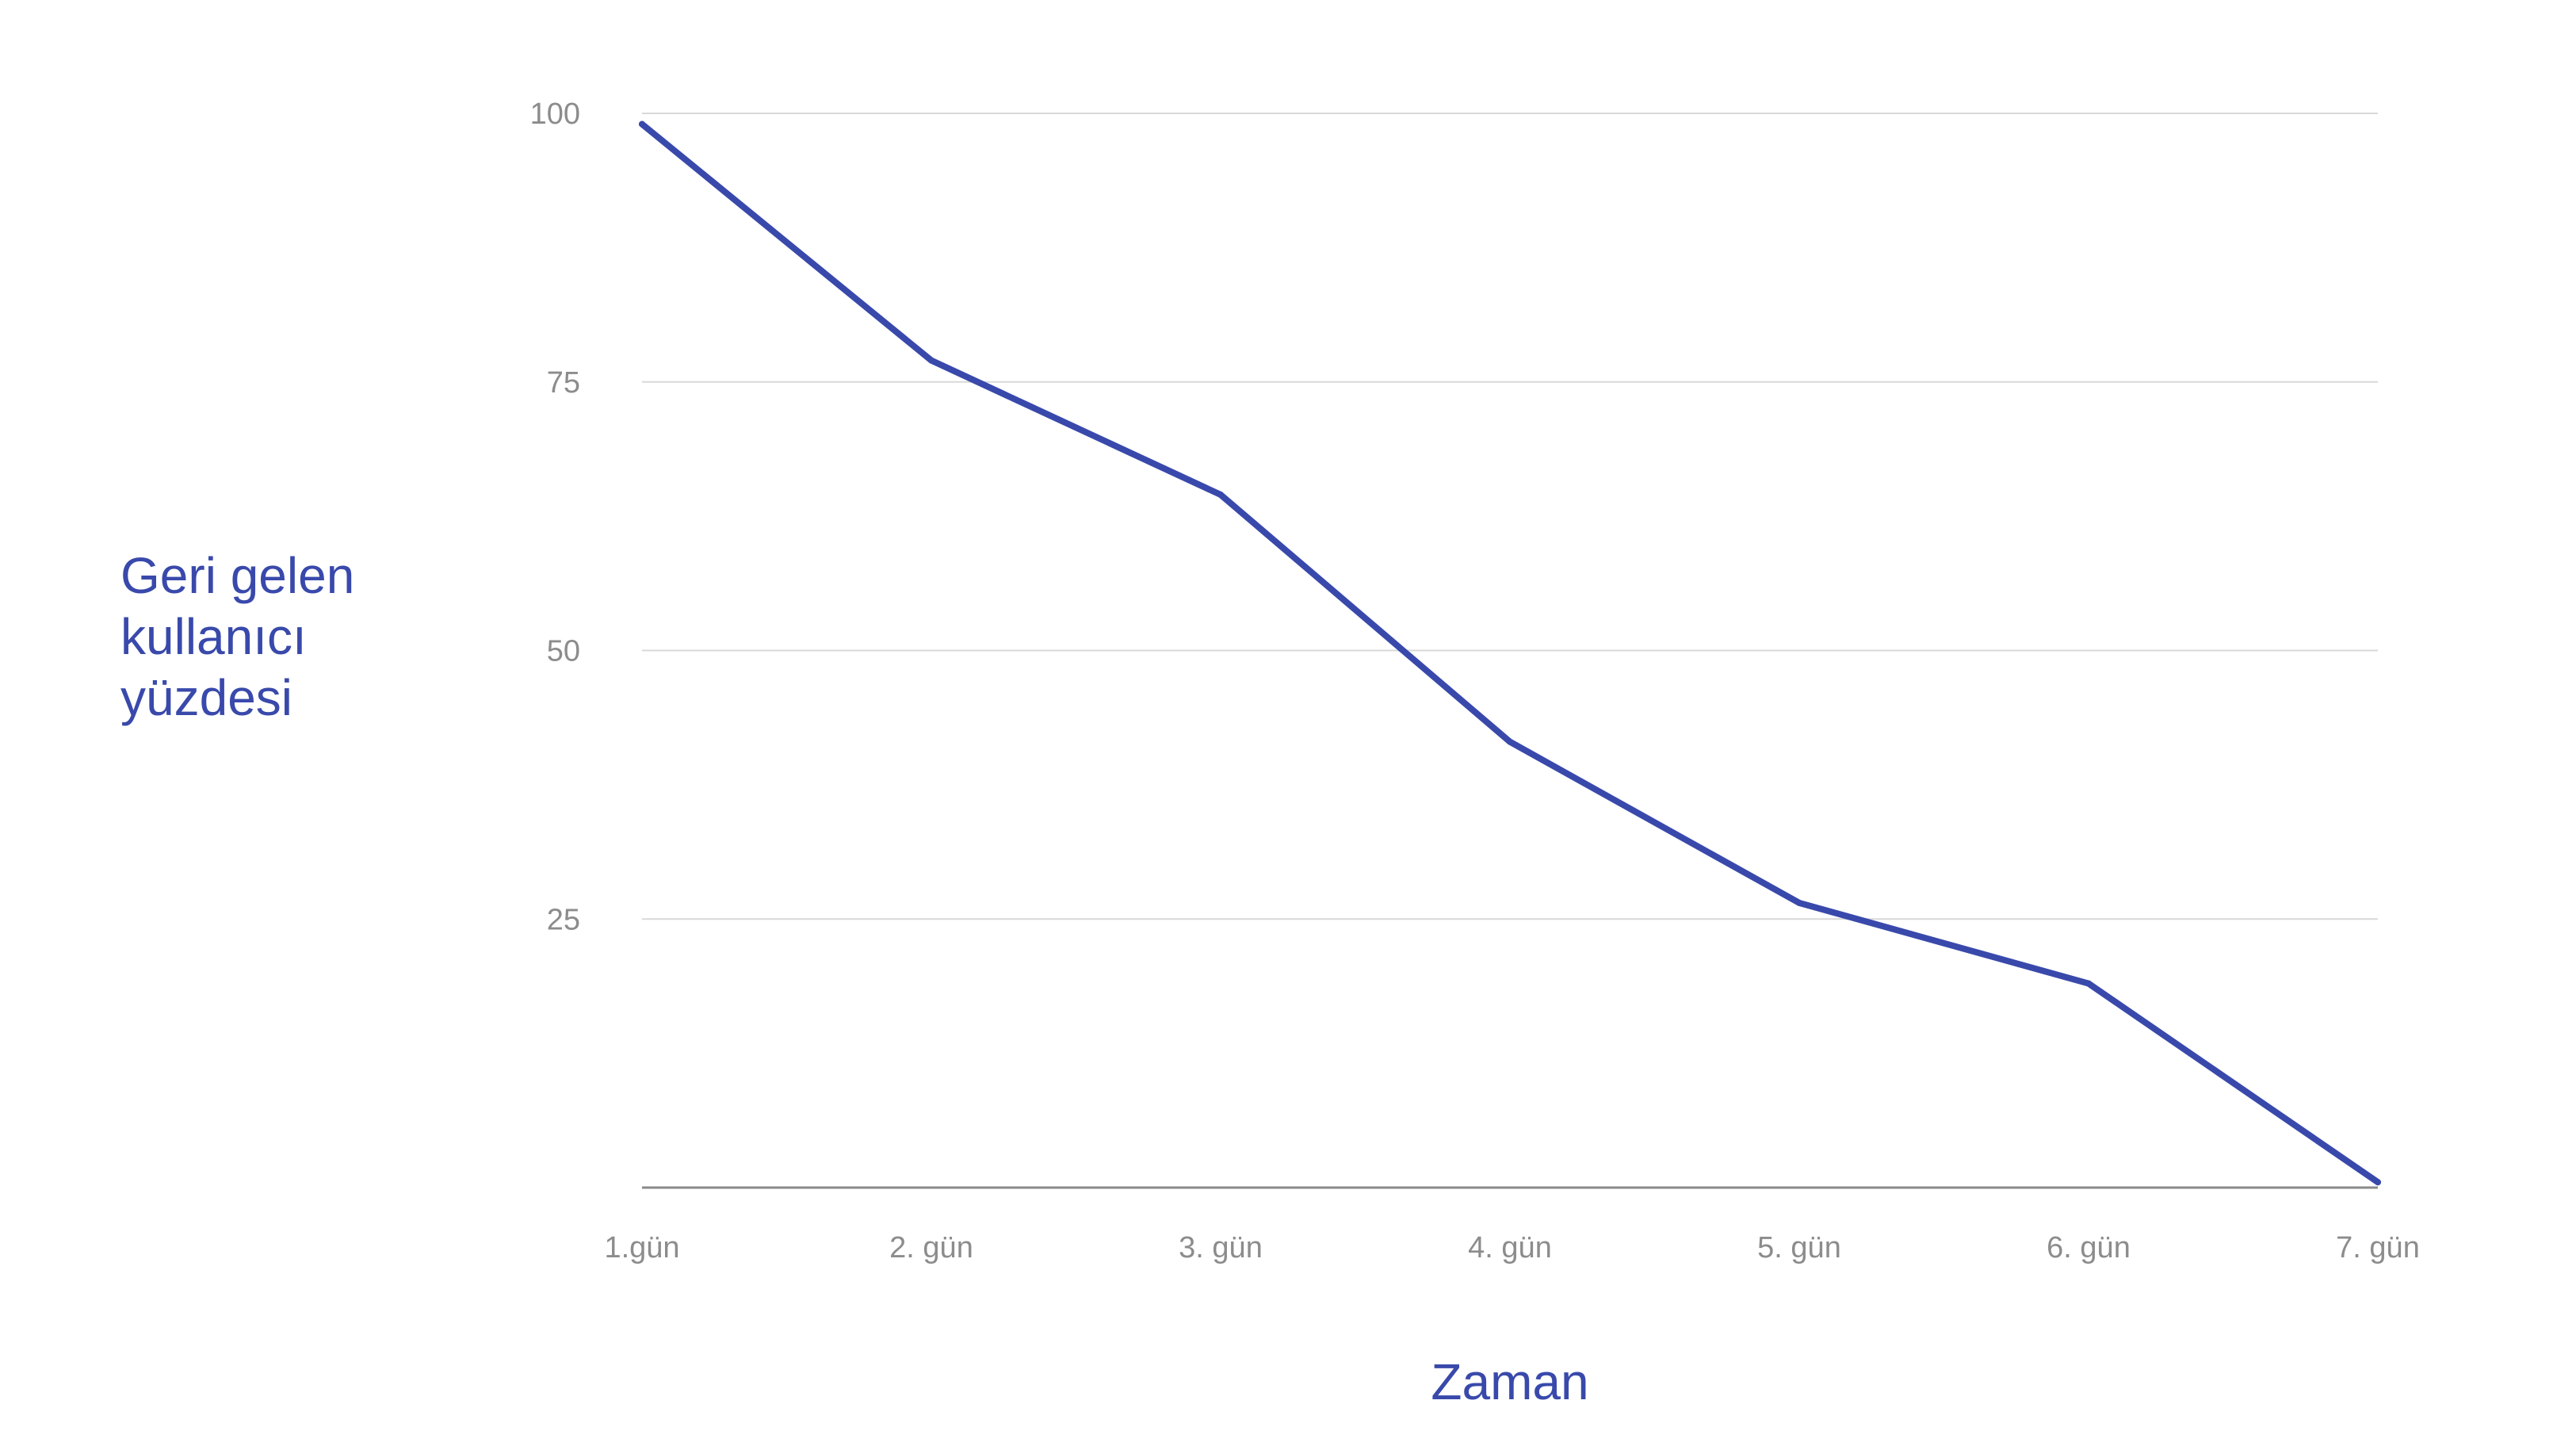 The image size is (2576, 1450). I want to click on y-tick-label-25: 25, so click(563, 919).